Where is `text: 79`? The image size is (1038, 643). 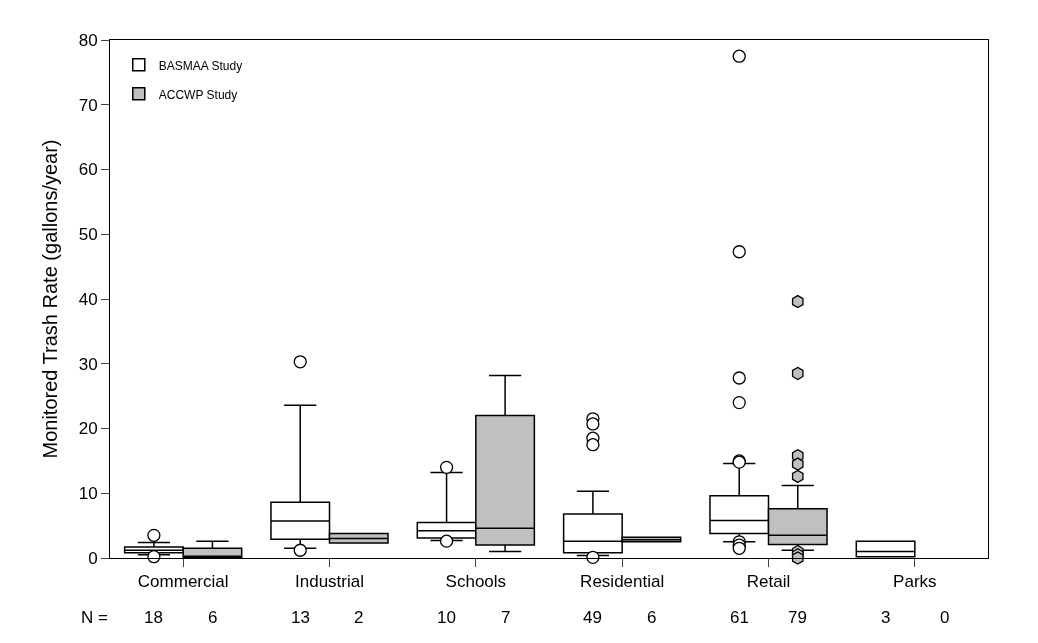 text: 79 is located at coordinates (797, 617).